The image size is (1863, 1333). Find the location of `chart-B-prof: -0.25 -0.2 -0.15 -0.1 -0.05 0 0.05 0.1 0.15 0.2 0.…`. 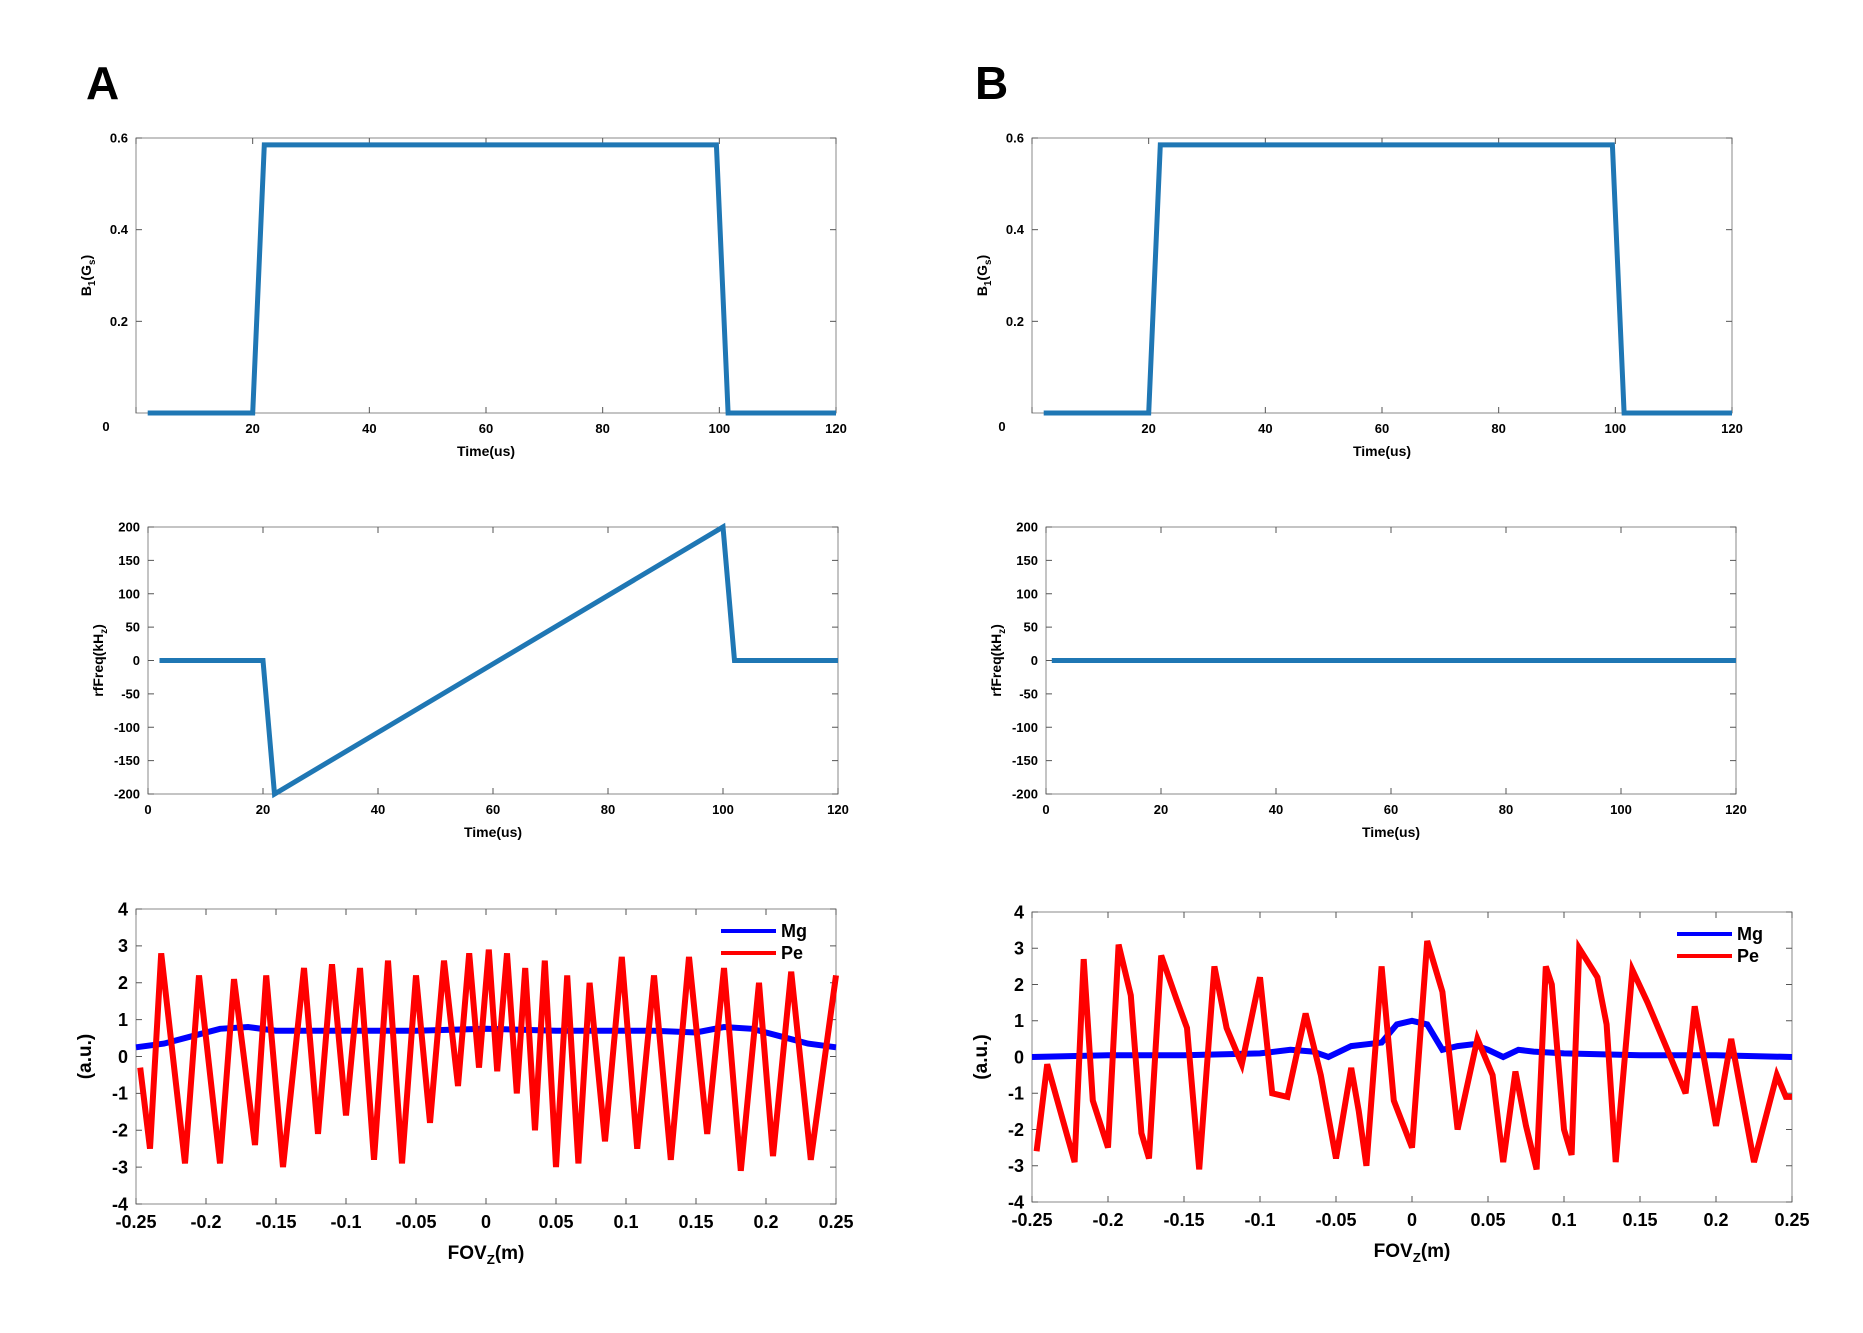

chart-B-prof: -0.25 -0.2 -0.15 -0.1 -0.05 0 0.05 0.1 0.15 0.2 0.… is located at coordinates (1390, 1083).